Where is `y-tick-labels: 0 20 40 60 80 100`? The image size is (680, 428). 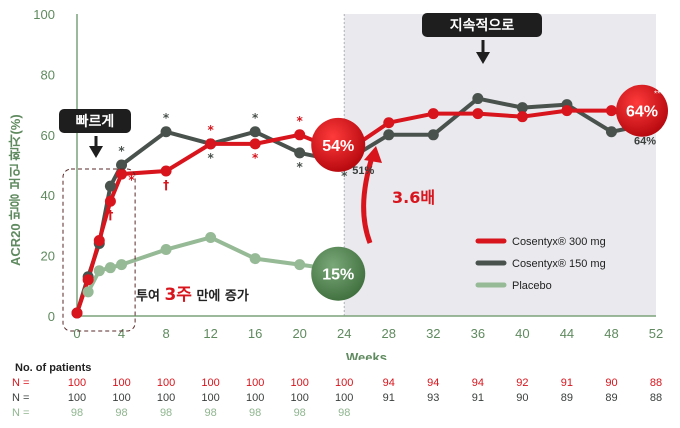 y-tick-labels: 0 20 40 60 80 100 is located at coordinates (44, 165).